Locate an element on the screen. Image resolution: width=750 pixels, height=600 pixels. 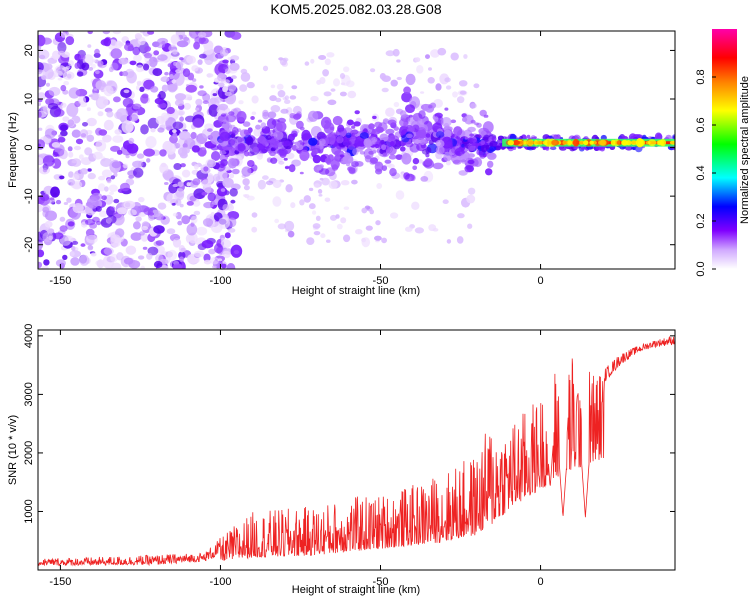
colorbar-tick-label: 0.4 is located at coordinates (701, 172).